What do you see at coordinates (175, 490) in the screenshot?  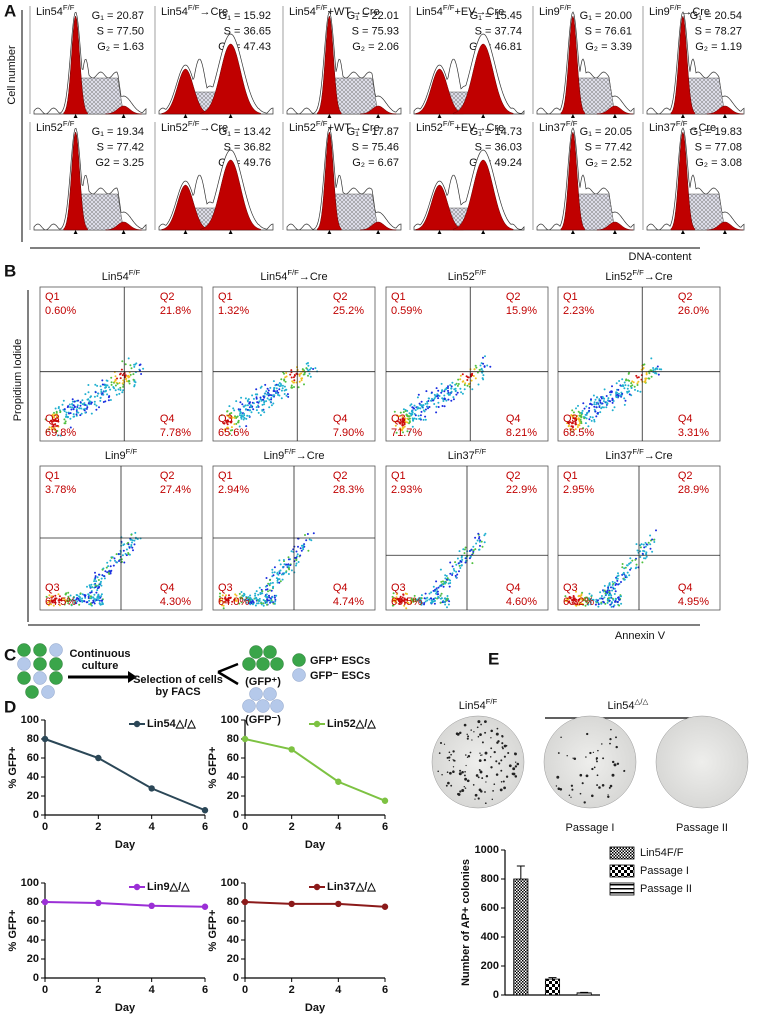 I see `quadrant-value: 27.4%` at bounding box center [175, 490].